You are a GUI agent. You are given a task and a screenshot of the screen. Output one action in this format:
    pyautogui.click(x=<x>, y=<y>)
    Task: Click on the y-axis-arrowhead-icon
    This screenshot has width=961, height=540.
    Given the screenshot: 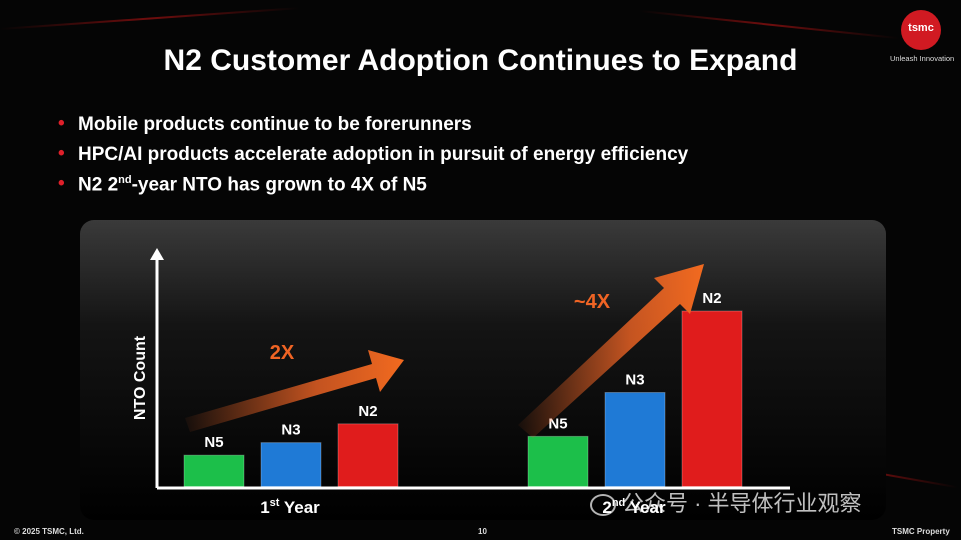 What is the action you would take?
    pyautogui.click(x=157, y=254)
    